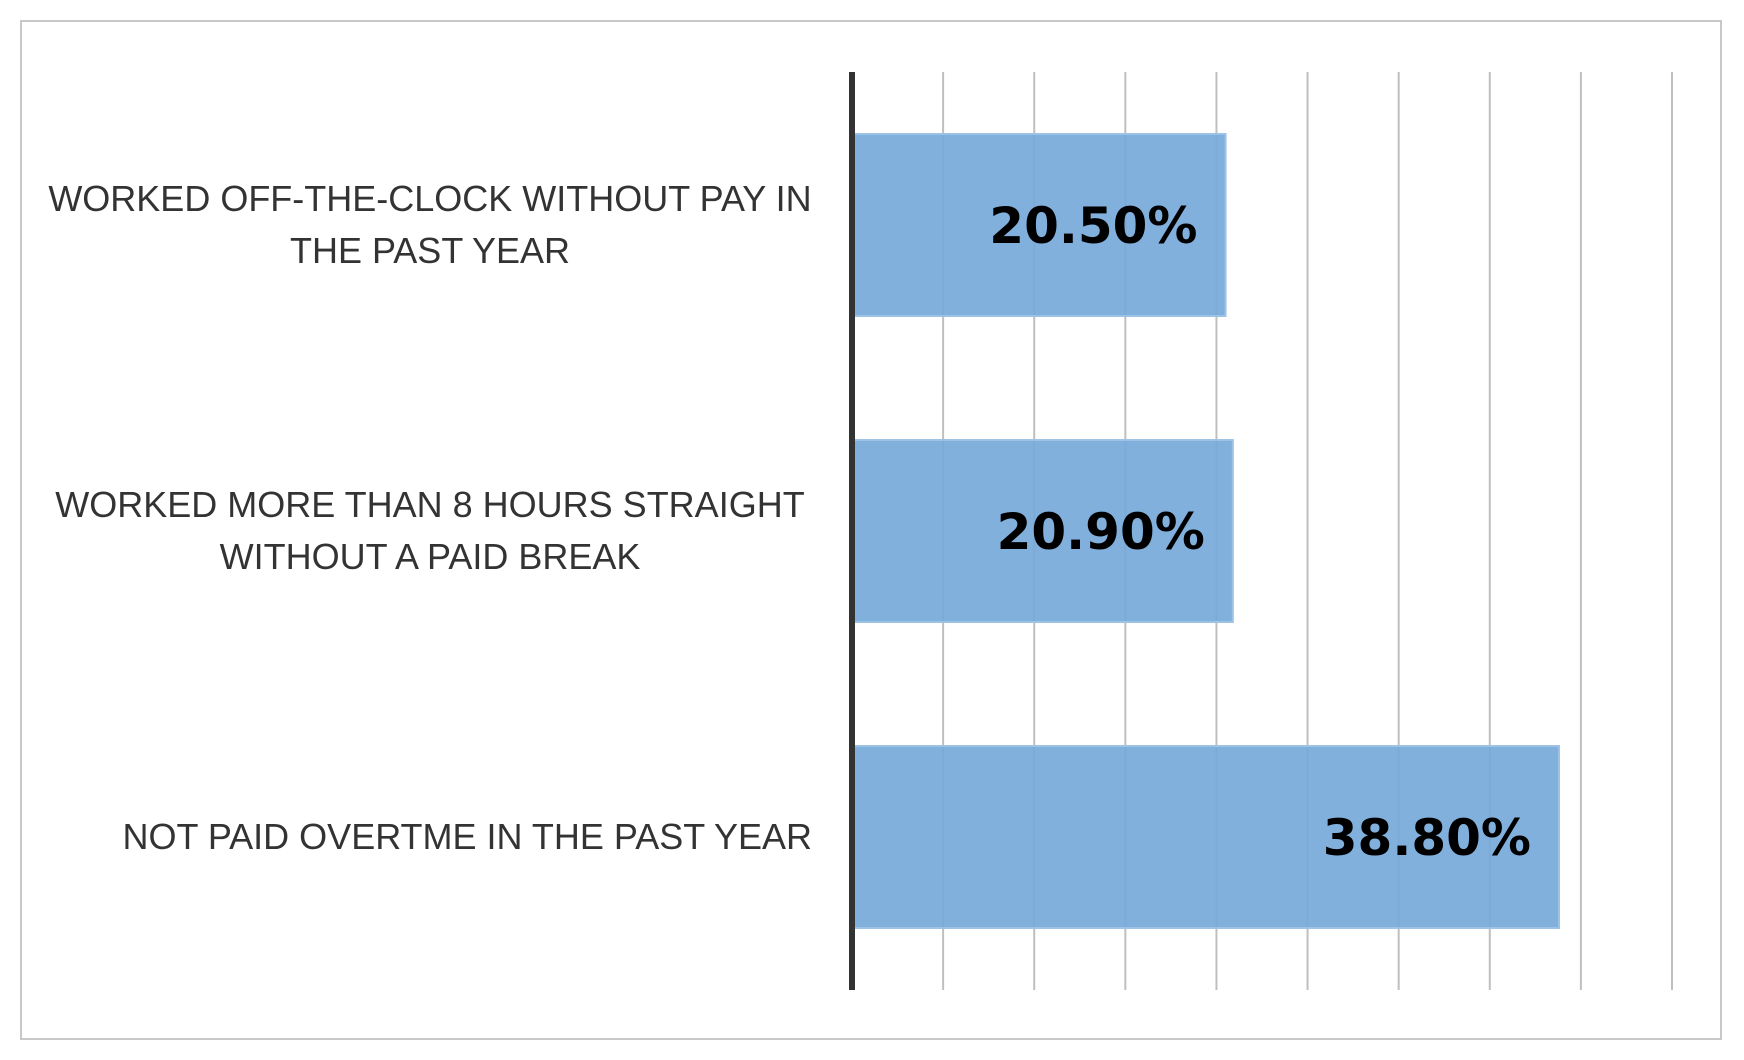 This screenshot has height=1060, width=1744. What do you see at coordinates (1093, 226) in the screenshot?
I see `data-label: 20.50%` at bounding box center [1093, 226].